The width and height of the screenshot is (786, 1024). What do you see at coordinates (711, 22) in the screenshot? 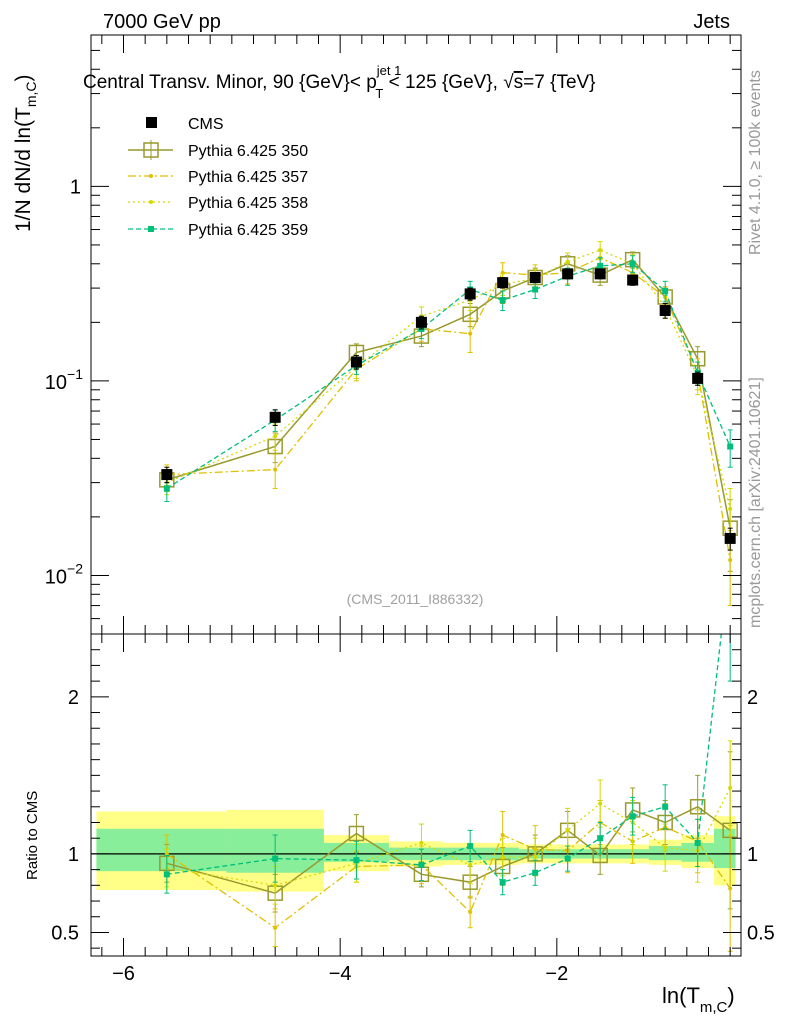
I see `process-label: Jets` at bounding box center [711, 22].